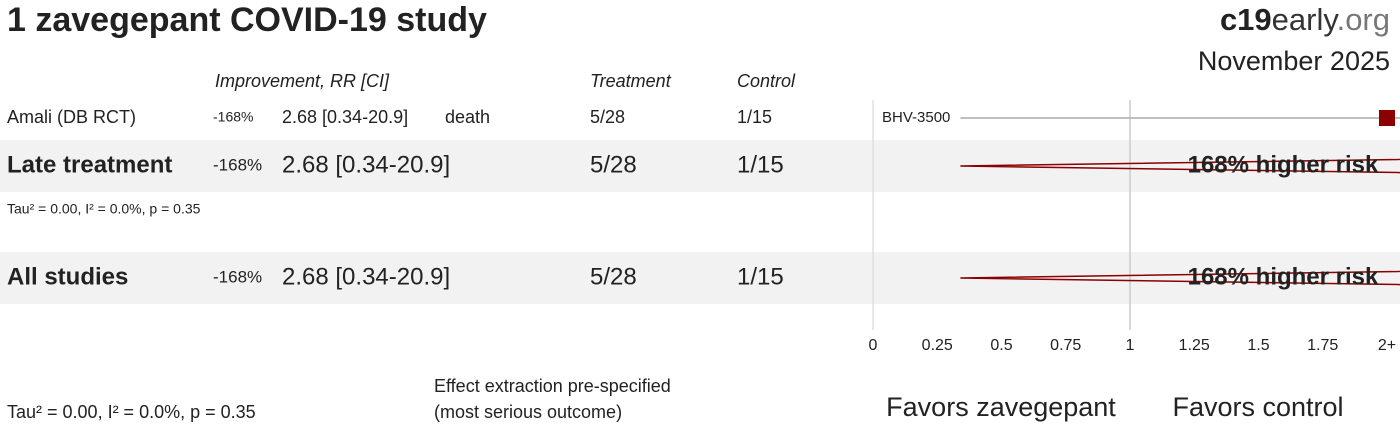 The image size is (1400, 429). Describe the element at coordinates (1065, 345) in the screenshot. I see `x-tick-label: 0.75` at that location.